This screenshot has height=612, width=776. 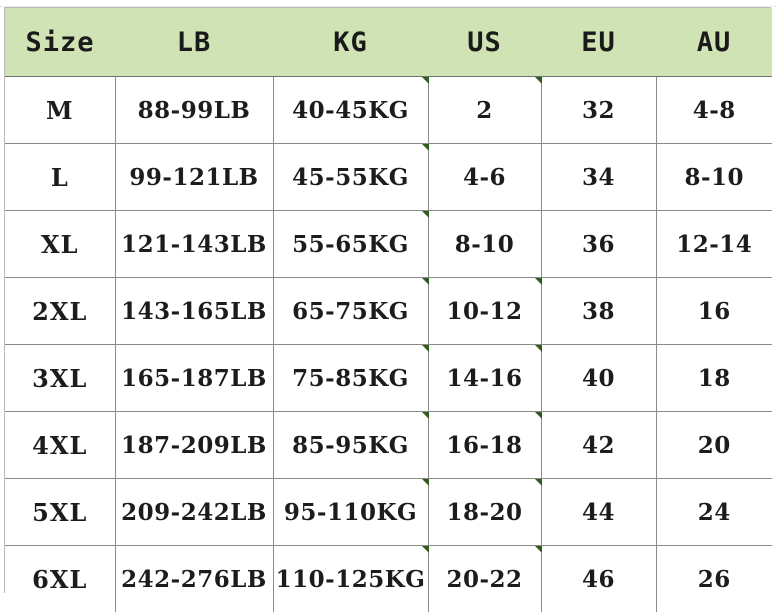 I want to click on cell-au: 24, so click(x=714, y=512).